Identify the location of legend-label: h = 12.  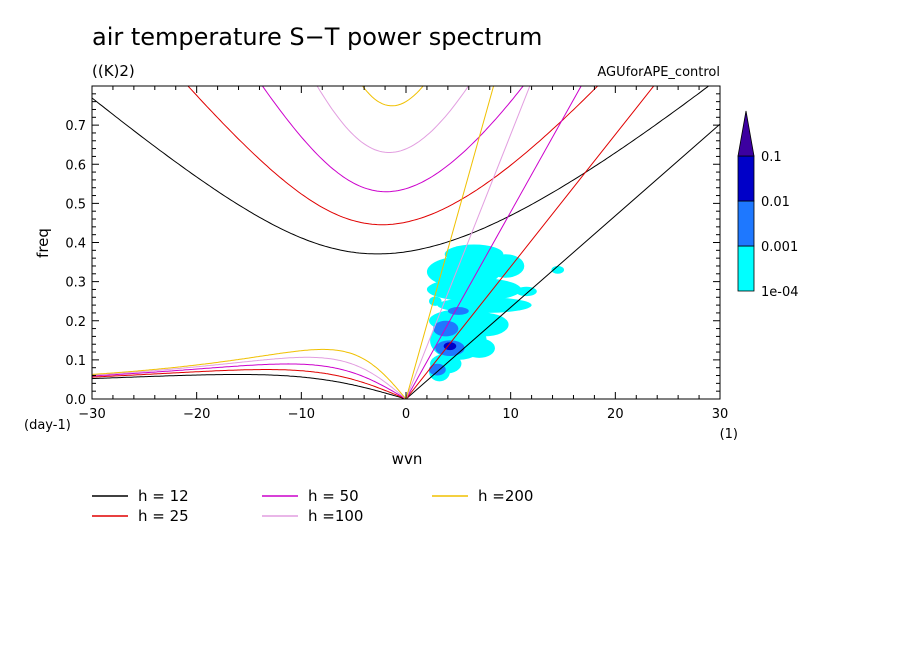
(163, 496).